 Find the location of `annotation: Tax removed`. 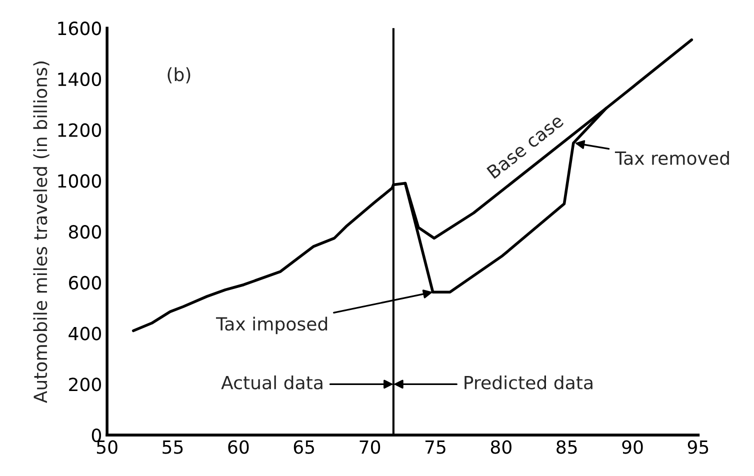

annotation: Tax removed is located at coordinates (671, 157).